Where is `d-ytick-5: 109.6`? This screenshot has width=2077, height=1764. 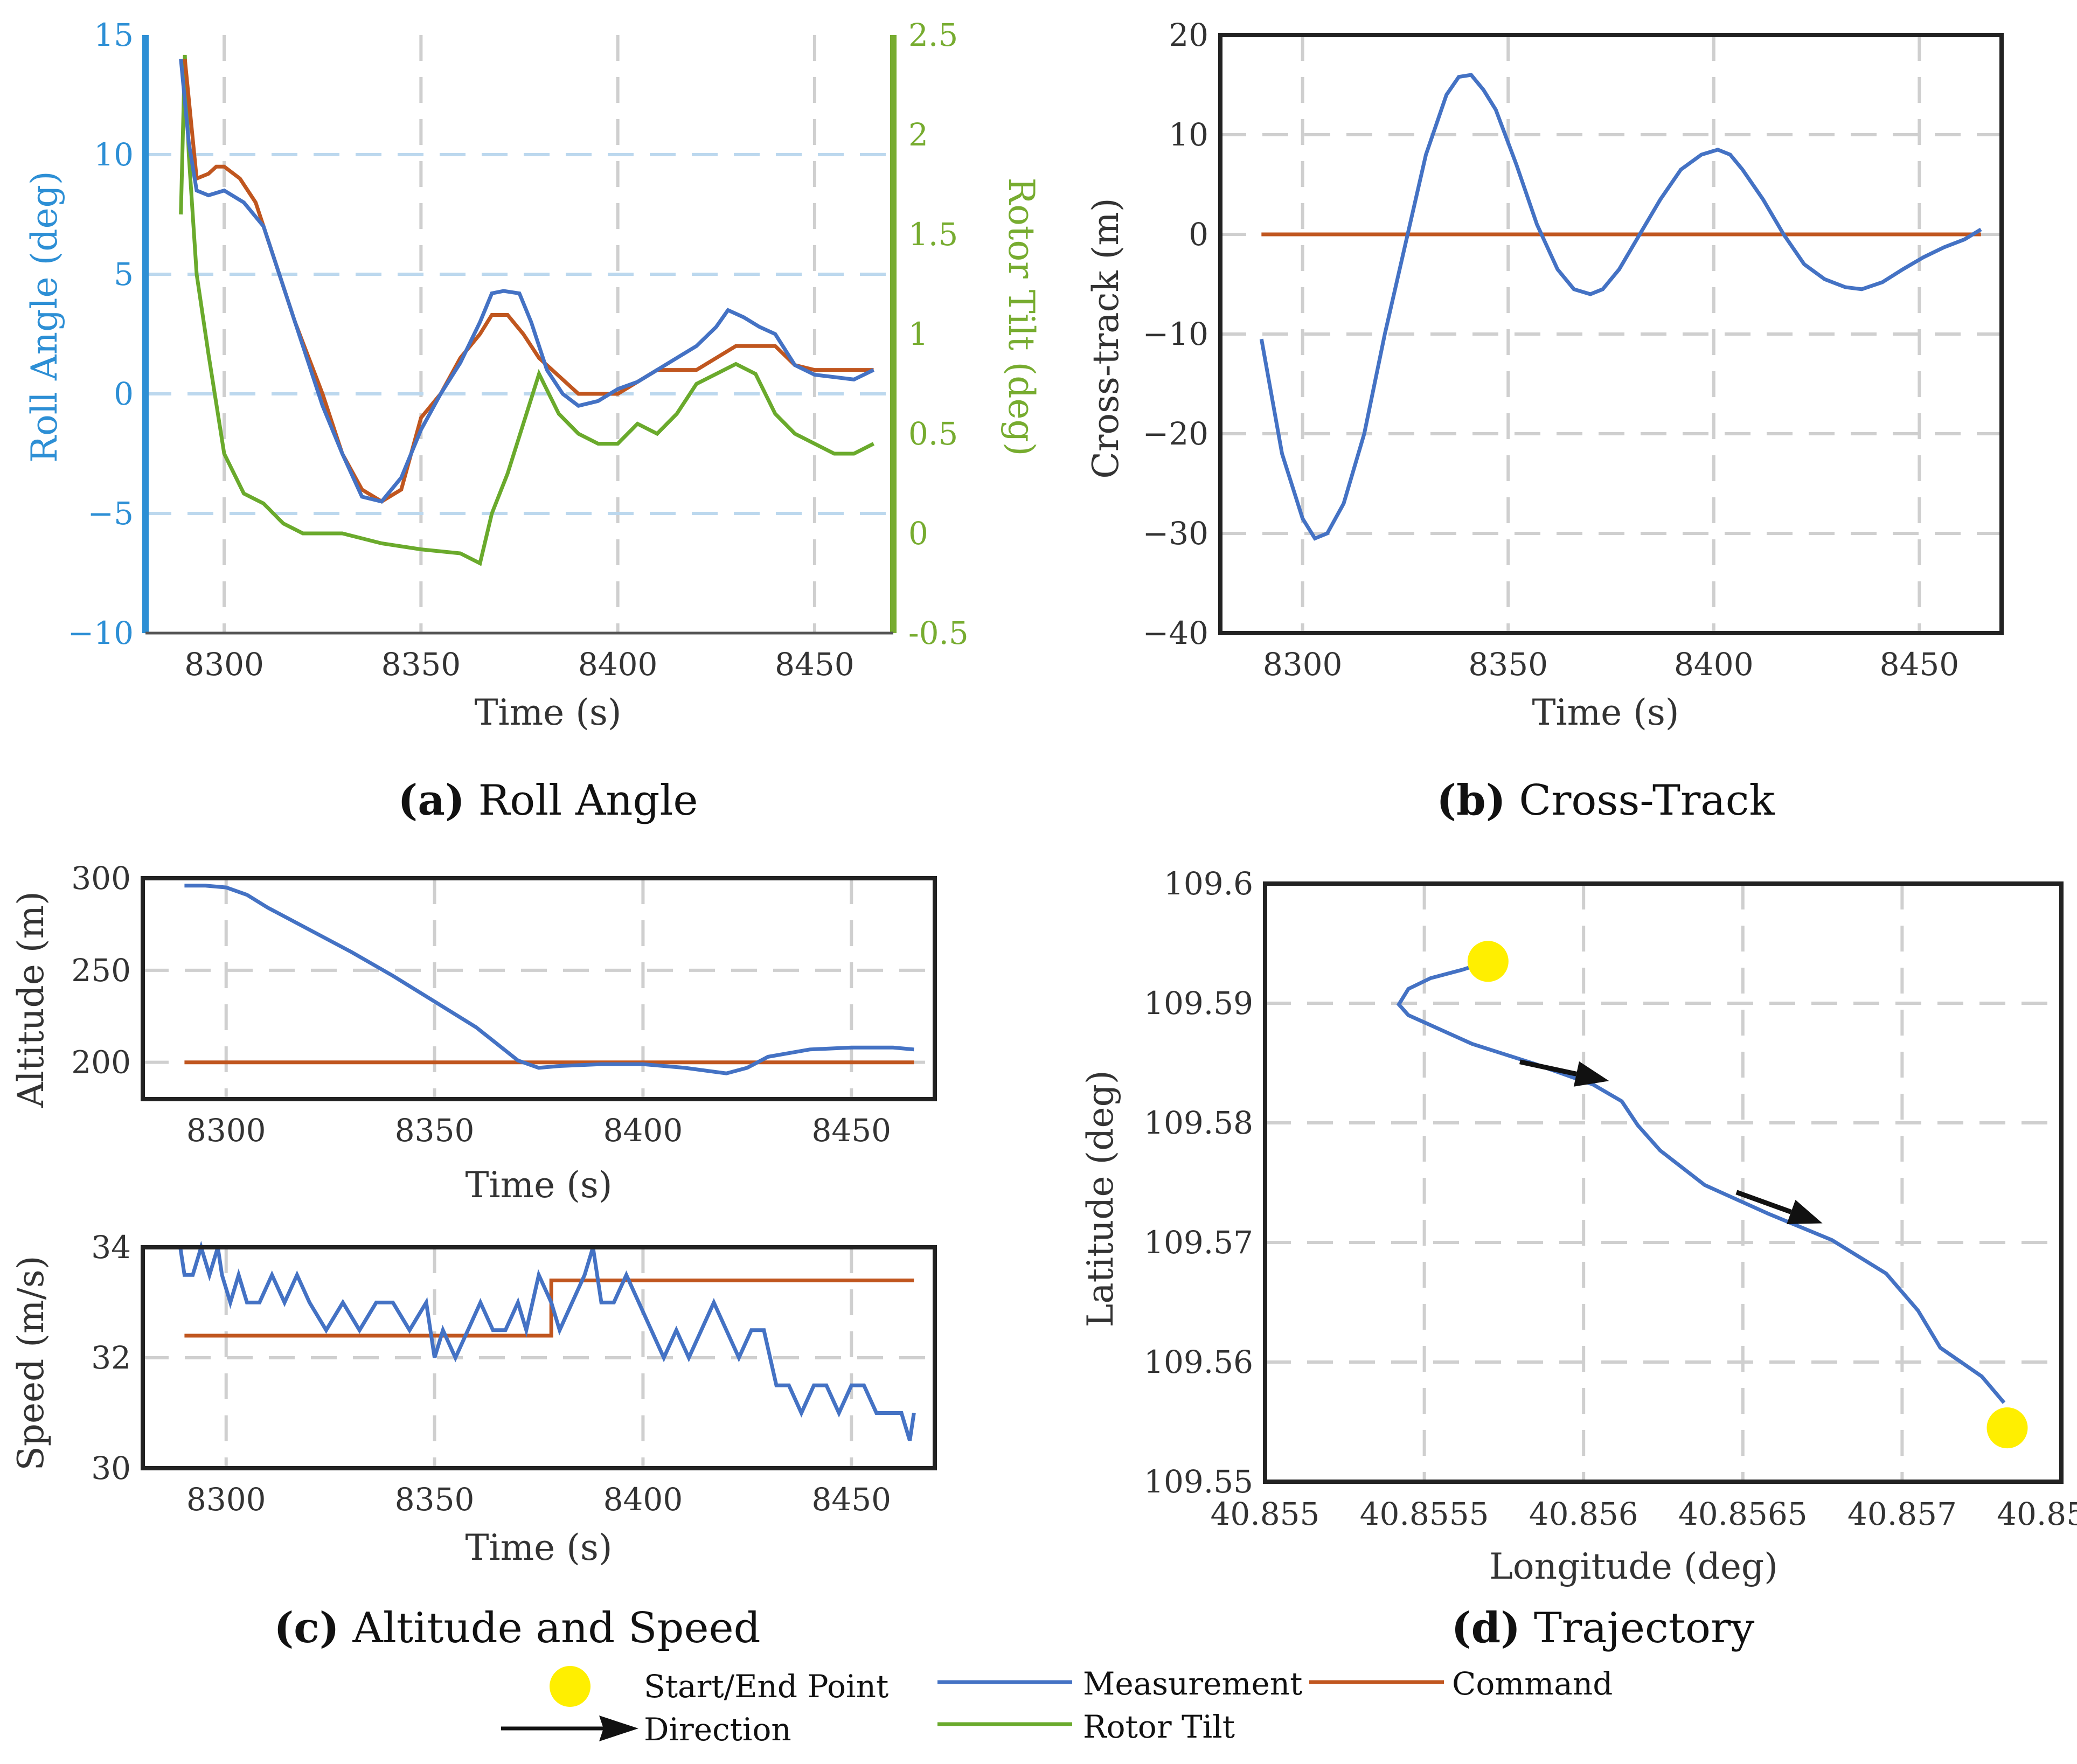 d-ytick-5: 109.6 is located at coordinates (1208, 883).